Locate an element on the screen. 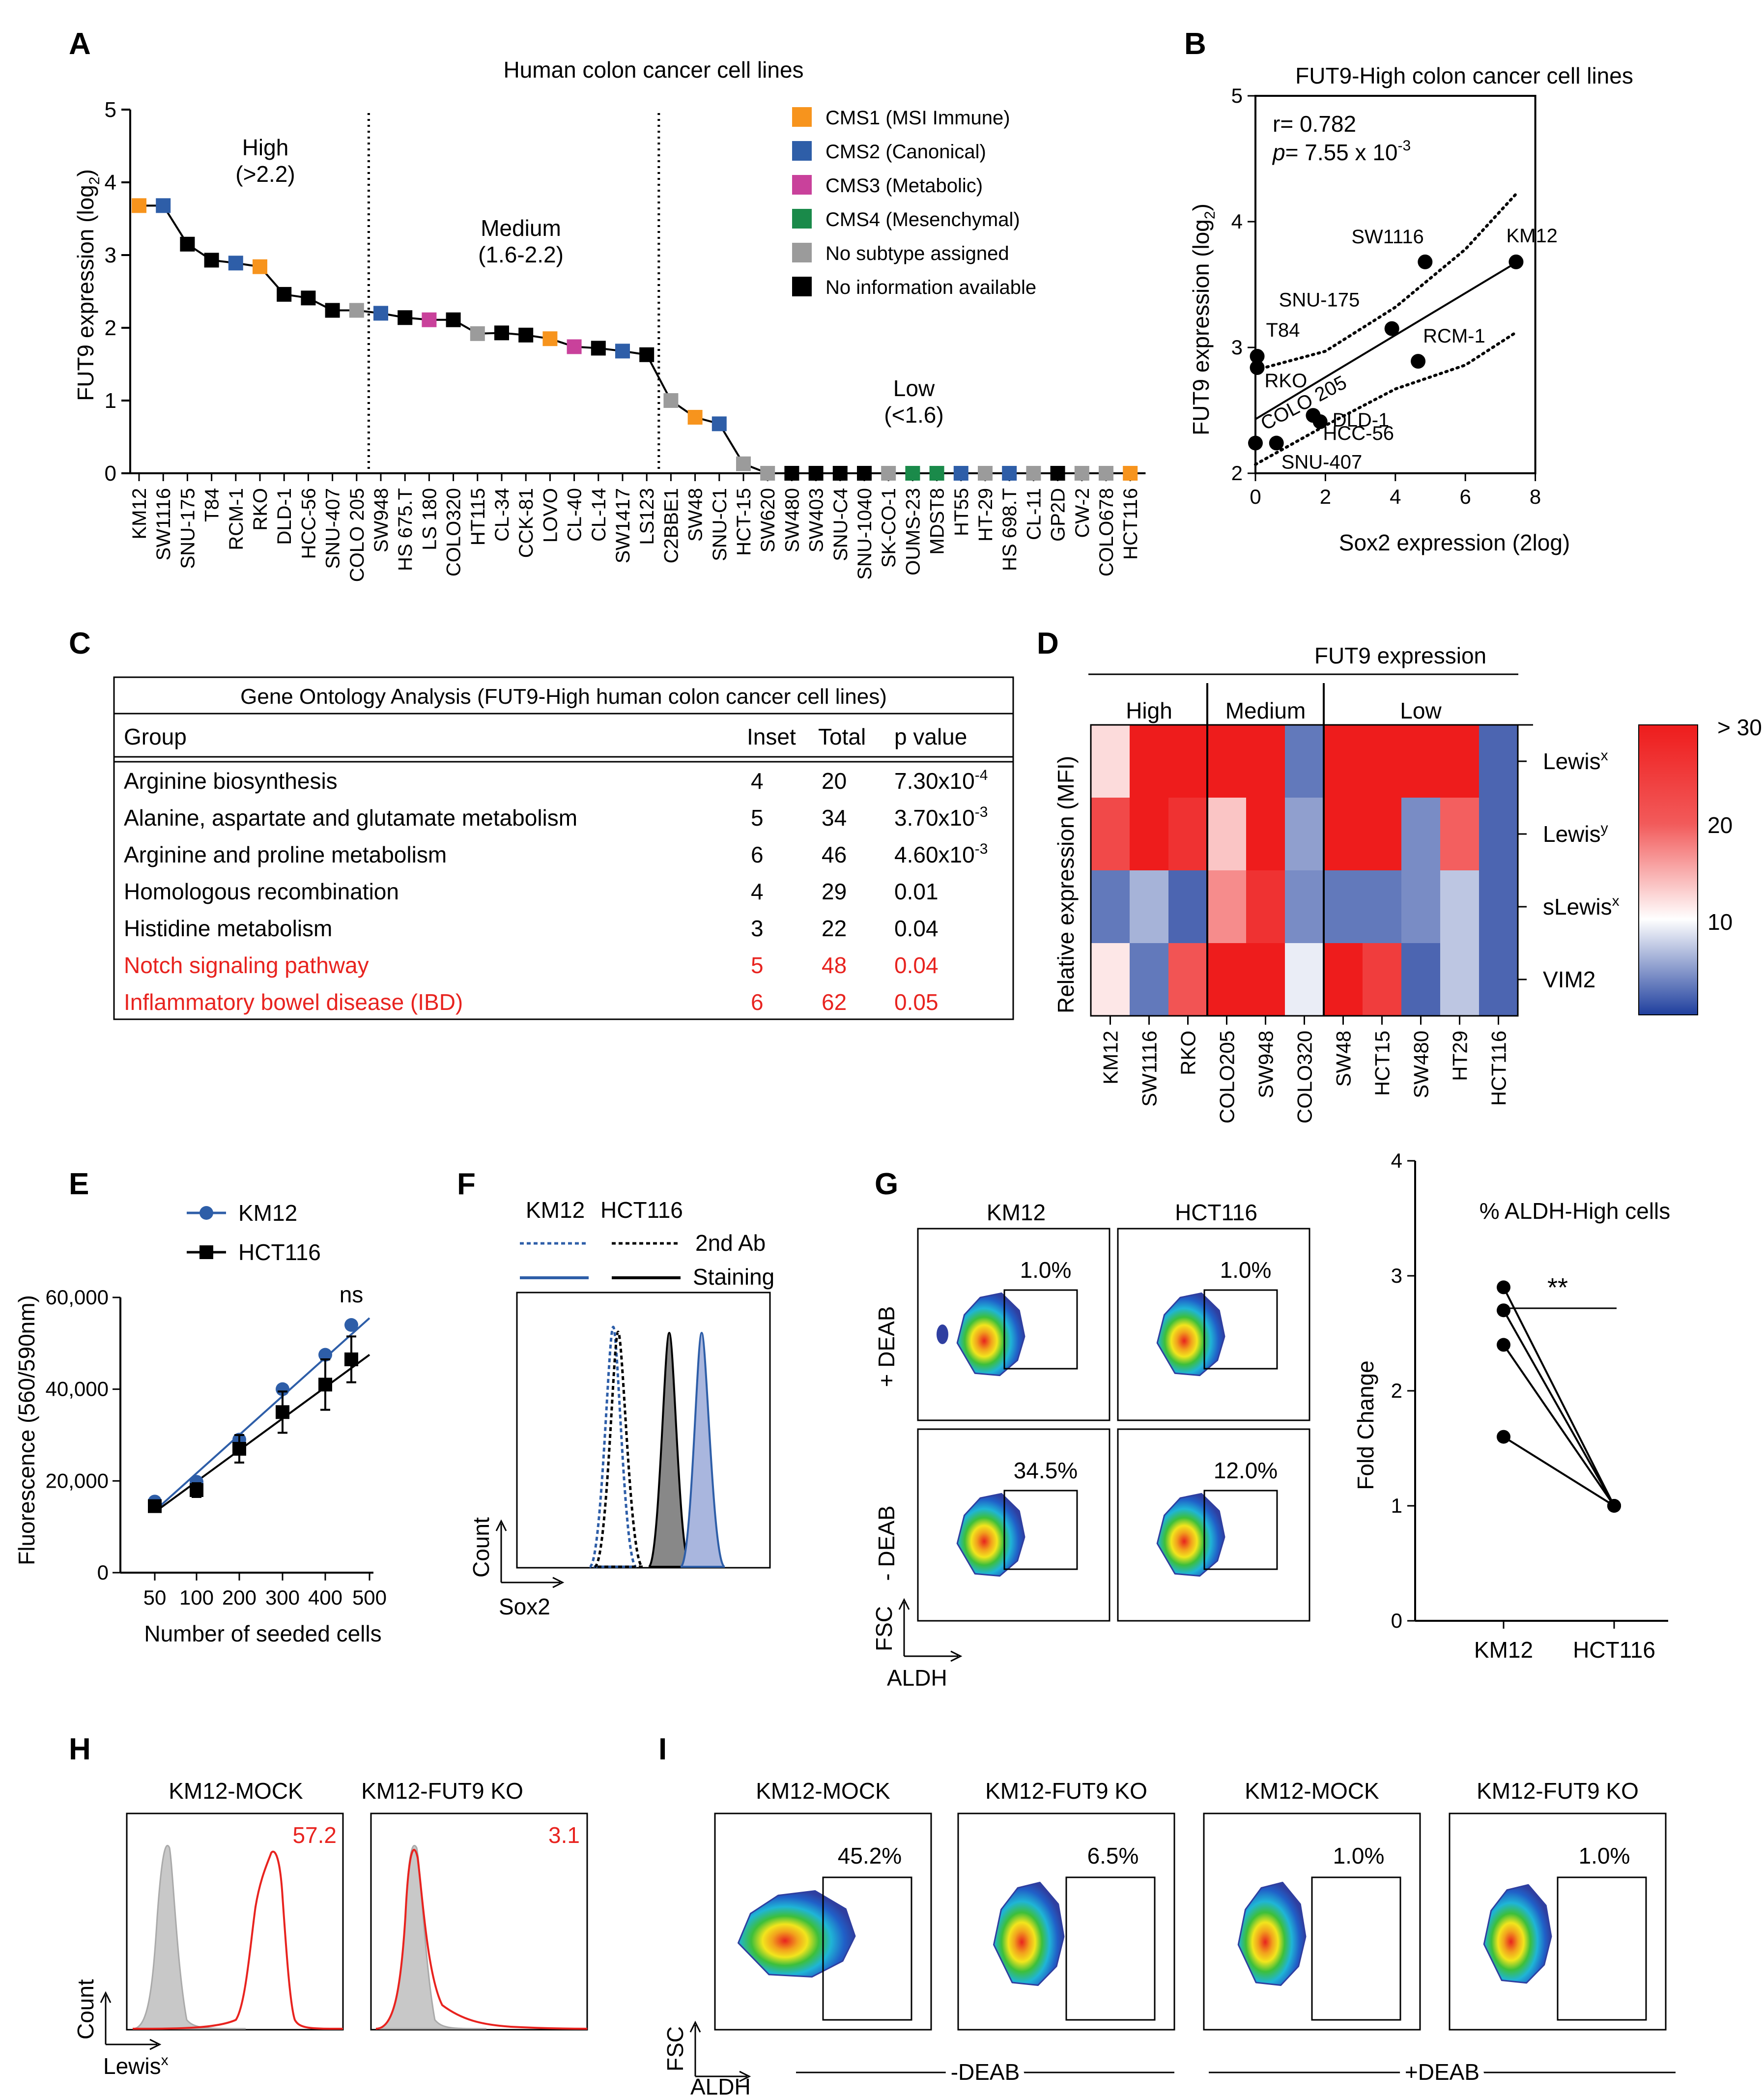 The width and height of the screenshot is (1764, 2099). g-flow-frame is located at coordinates (1013, 1324).